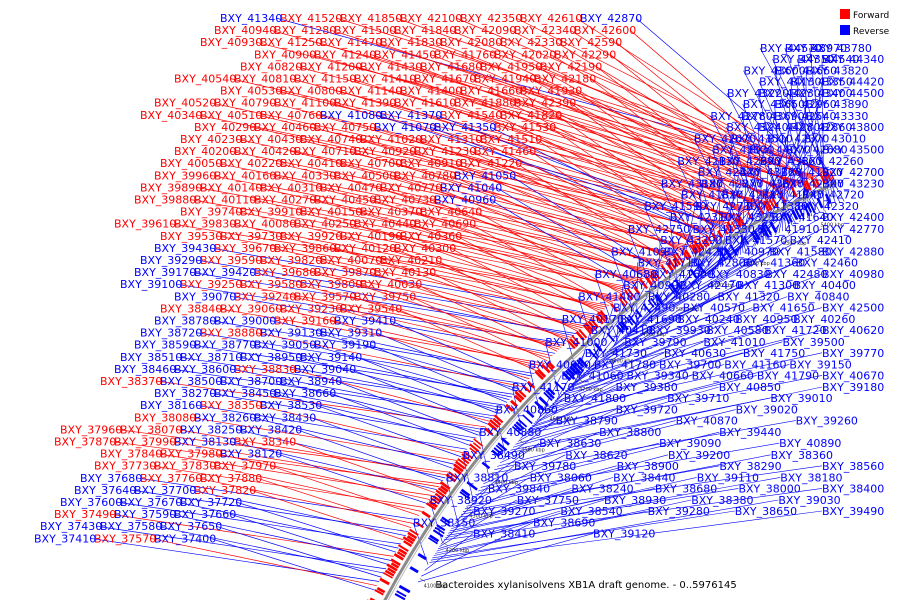  I want to click on gene-label: BXY_37430, so click(71, 526).